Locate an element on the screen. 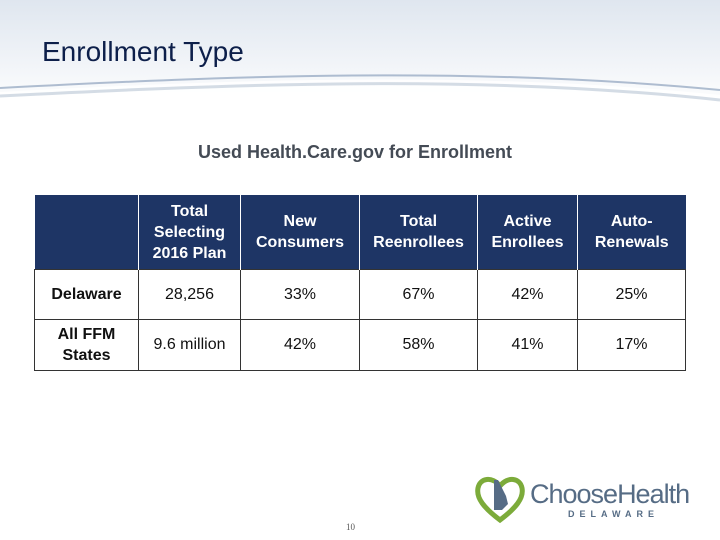 This screenshot has width=720, height=540. header-auto-renewals: Auto-Renewals is located at coordinates (631, 232).